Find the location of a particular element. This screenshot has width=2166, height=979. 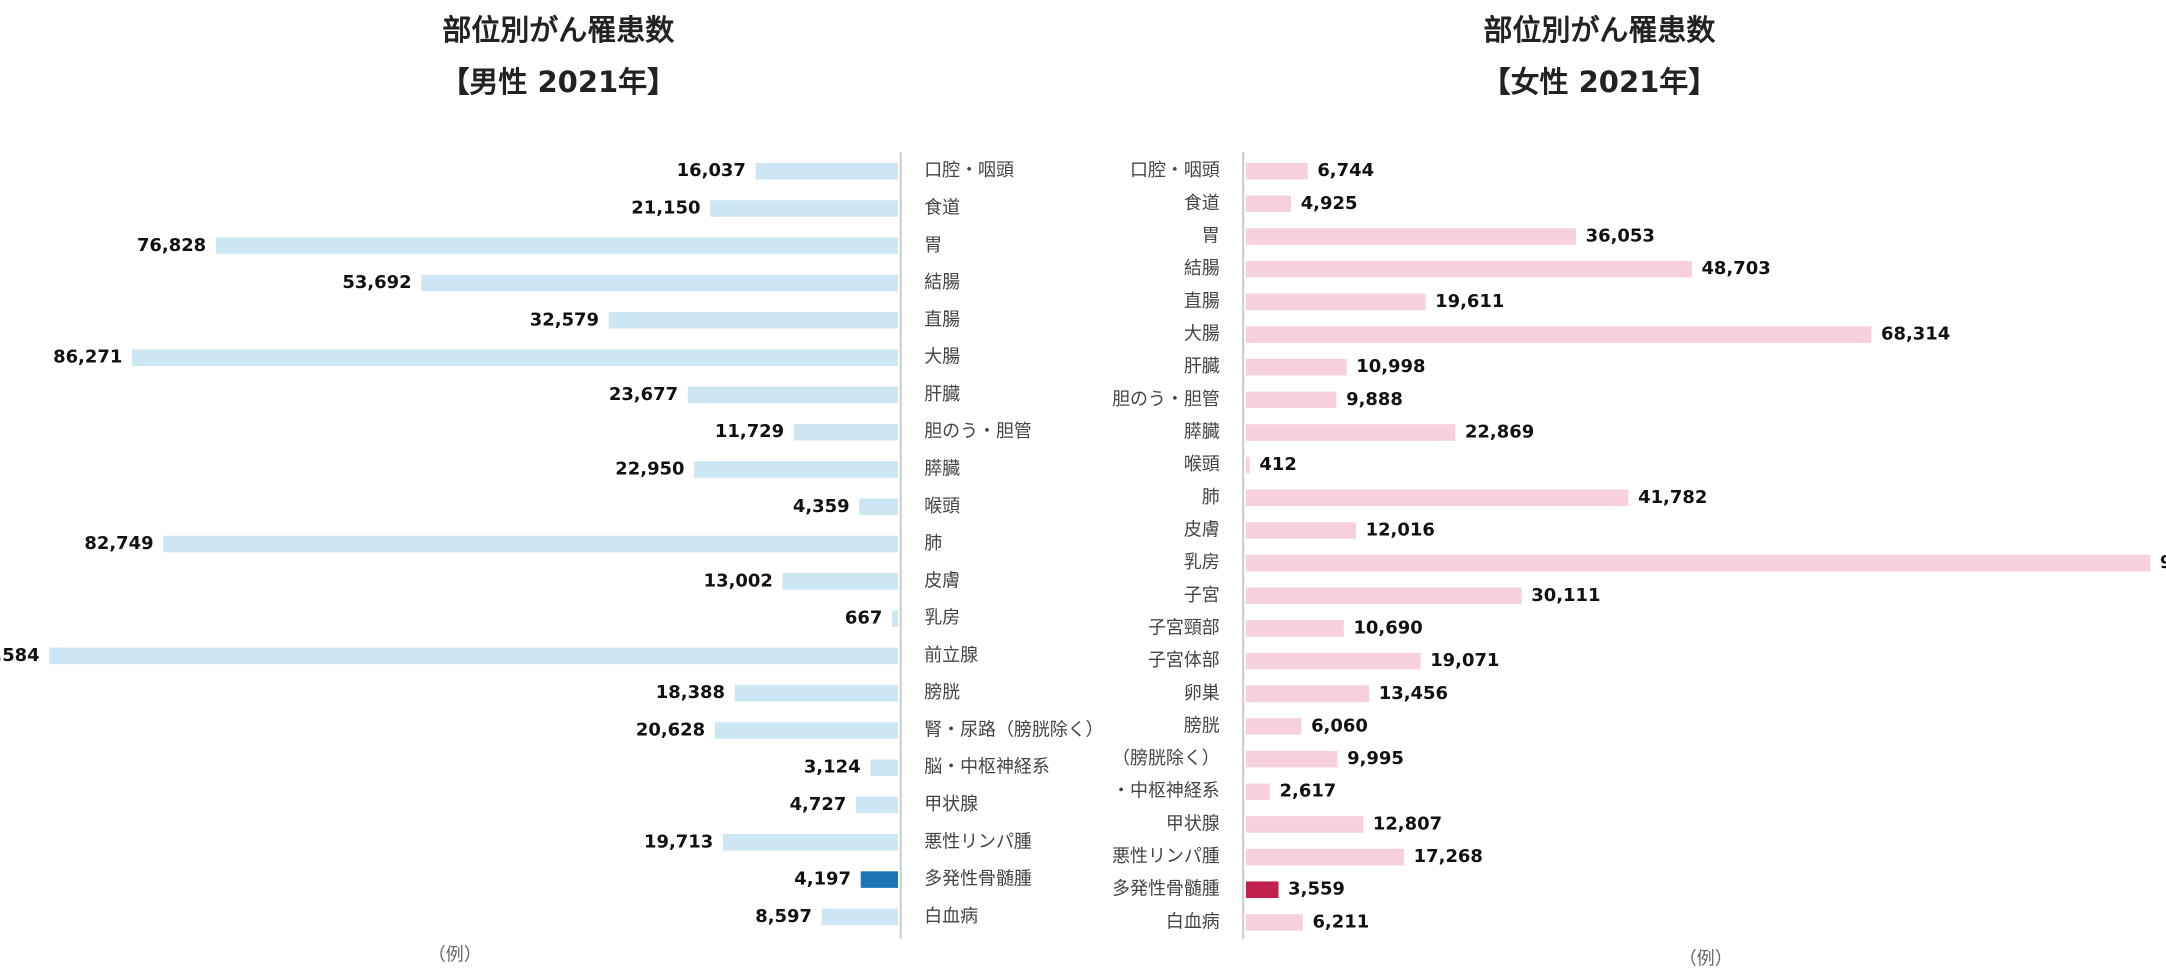

value-label: 23,677 is located at coordinates (643, 394).